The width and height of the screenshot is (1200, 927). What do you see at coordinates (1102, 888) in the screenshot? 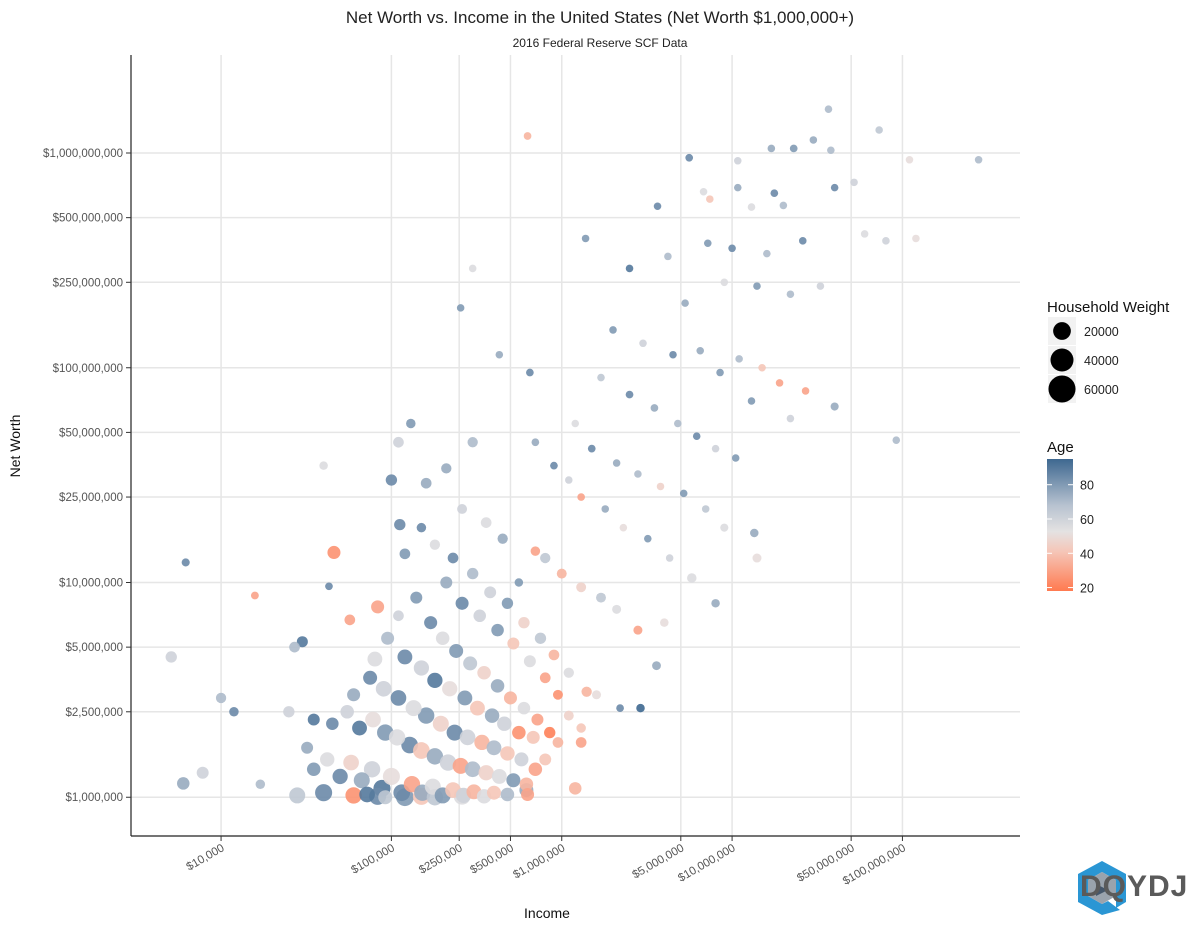
I see `dqydj-logo-icon` at bounding box center [1102, 888].